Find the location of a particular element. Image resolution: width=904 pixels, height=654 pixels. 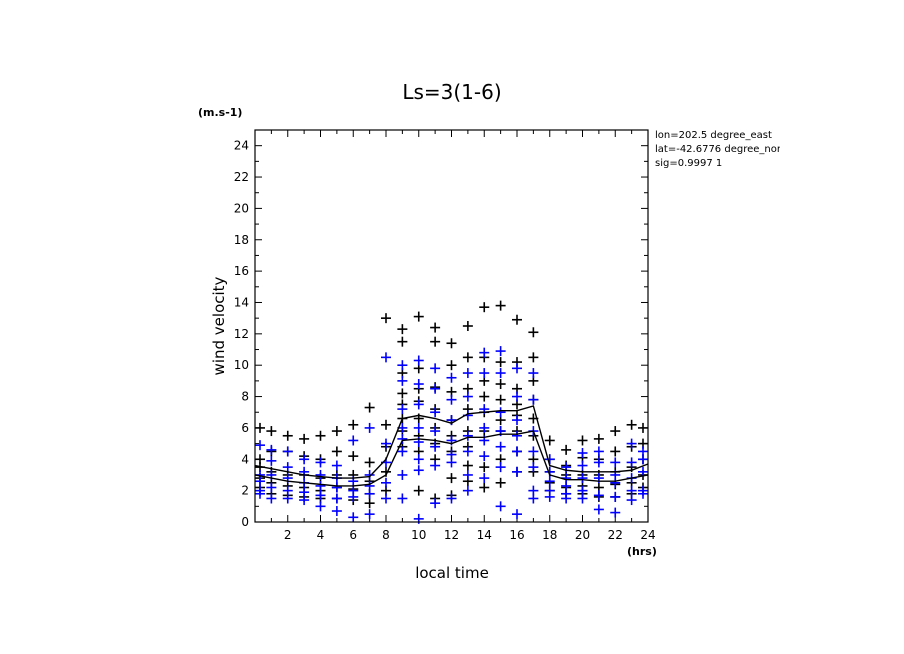

y-axis-label: wind velocity is located at coordinates (219, 325).